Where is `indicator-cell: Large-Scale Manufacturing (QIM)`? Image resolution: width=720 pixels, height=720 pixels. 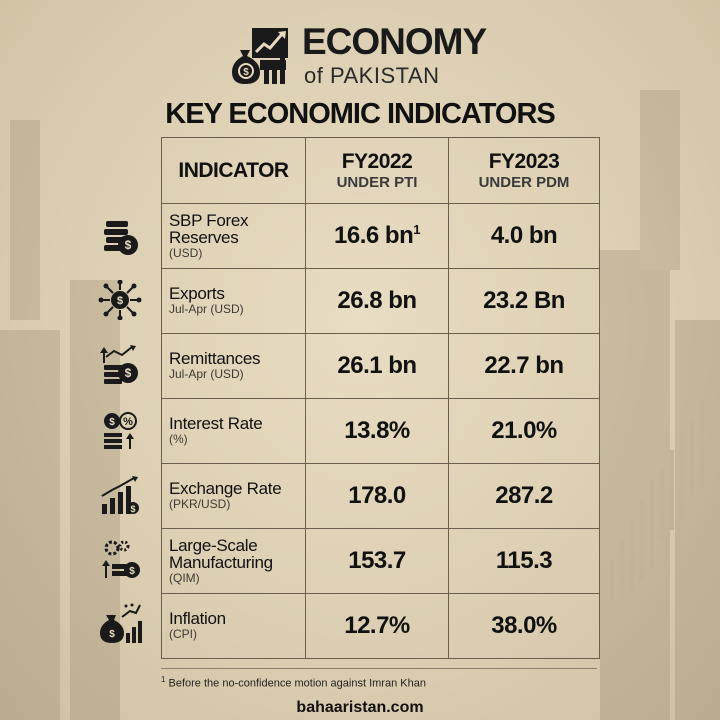
indicator-cell: Large-Scale Manufacturing (QIM) is located at coordinates (233, 561).